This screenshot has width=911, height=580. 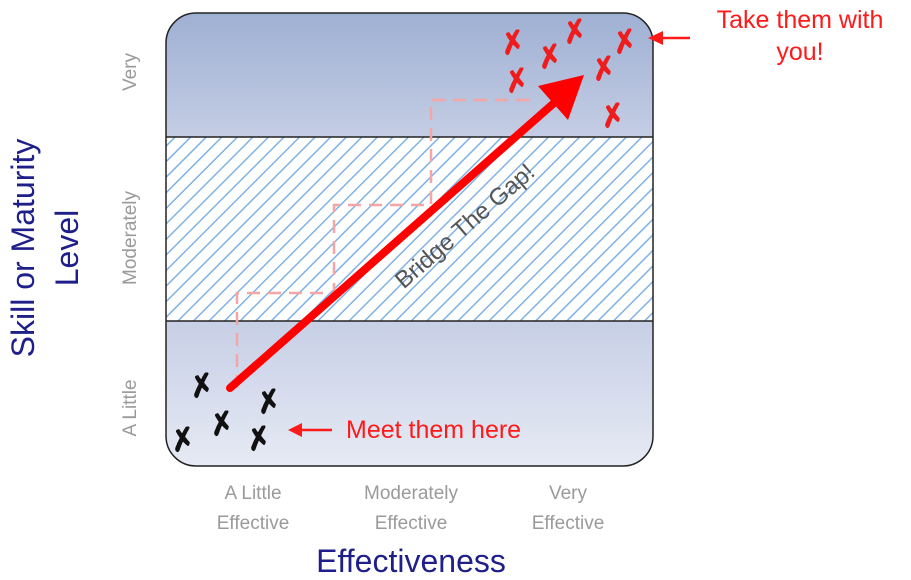 I want to click on start-annotation: Meet them here, so click(x=404, y=430).